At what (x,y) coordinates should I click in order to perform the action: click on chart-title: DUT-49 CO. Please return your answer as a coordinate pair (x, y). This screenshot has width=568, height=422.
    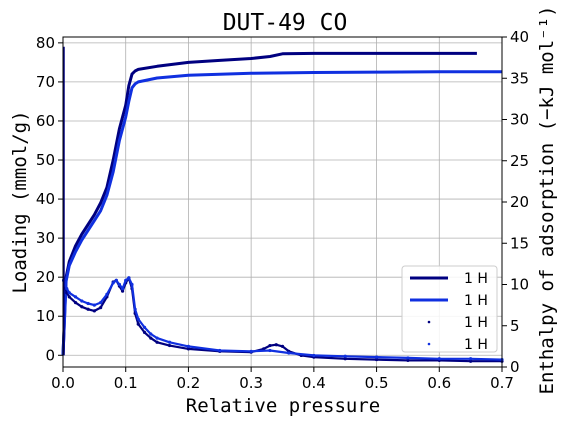
    Looking at the image, I should click on (285, 23).